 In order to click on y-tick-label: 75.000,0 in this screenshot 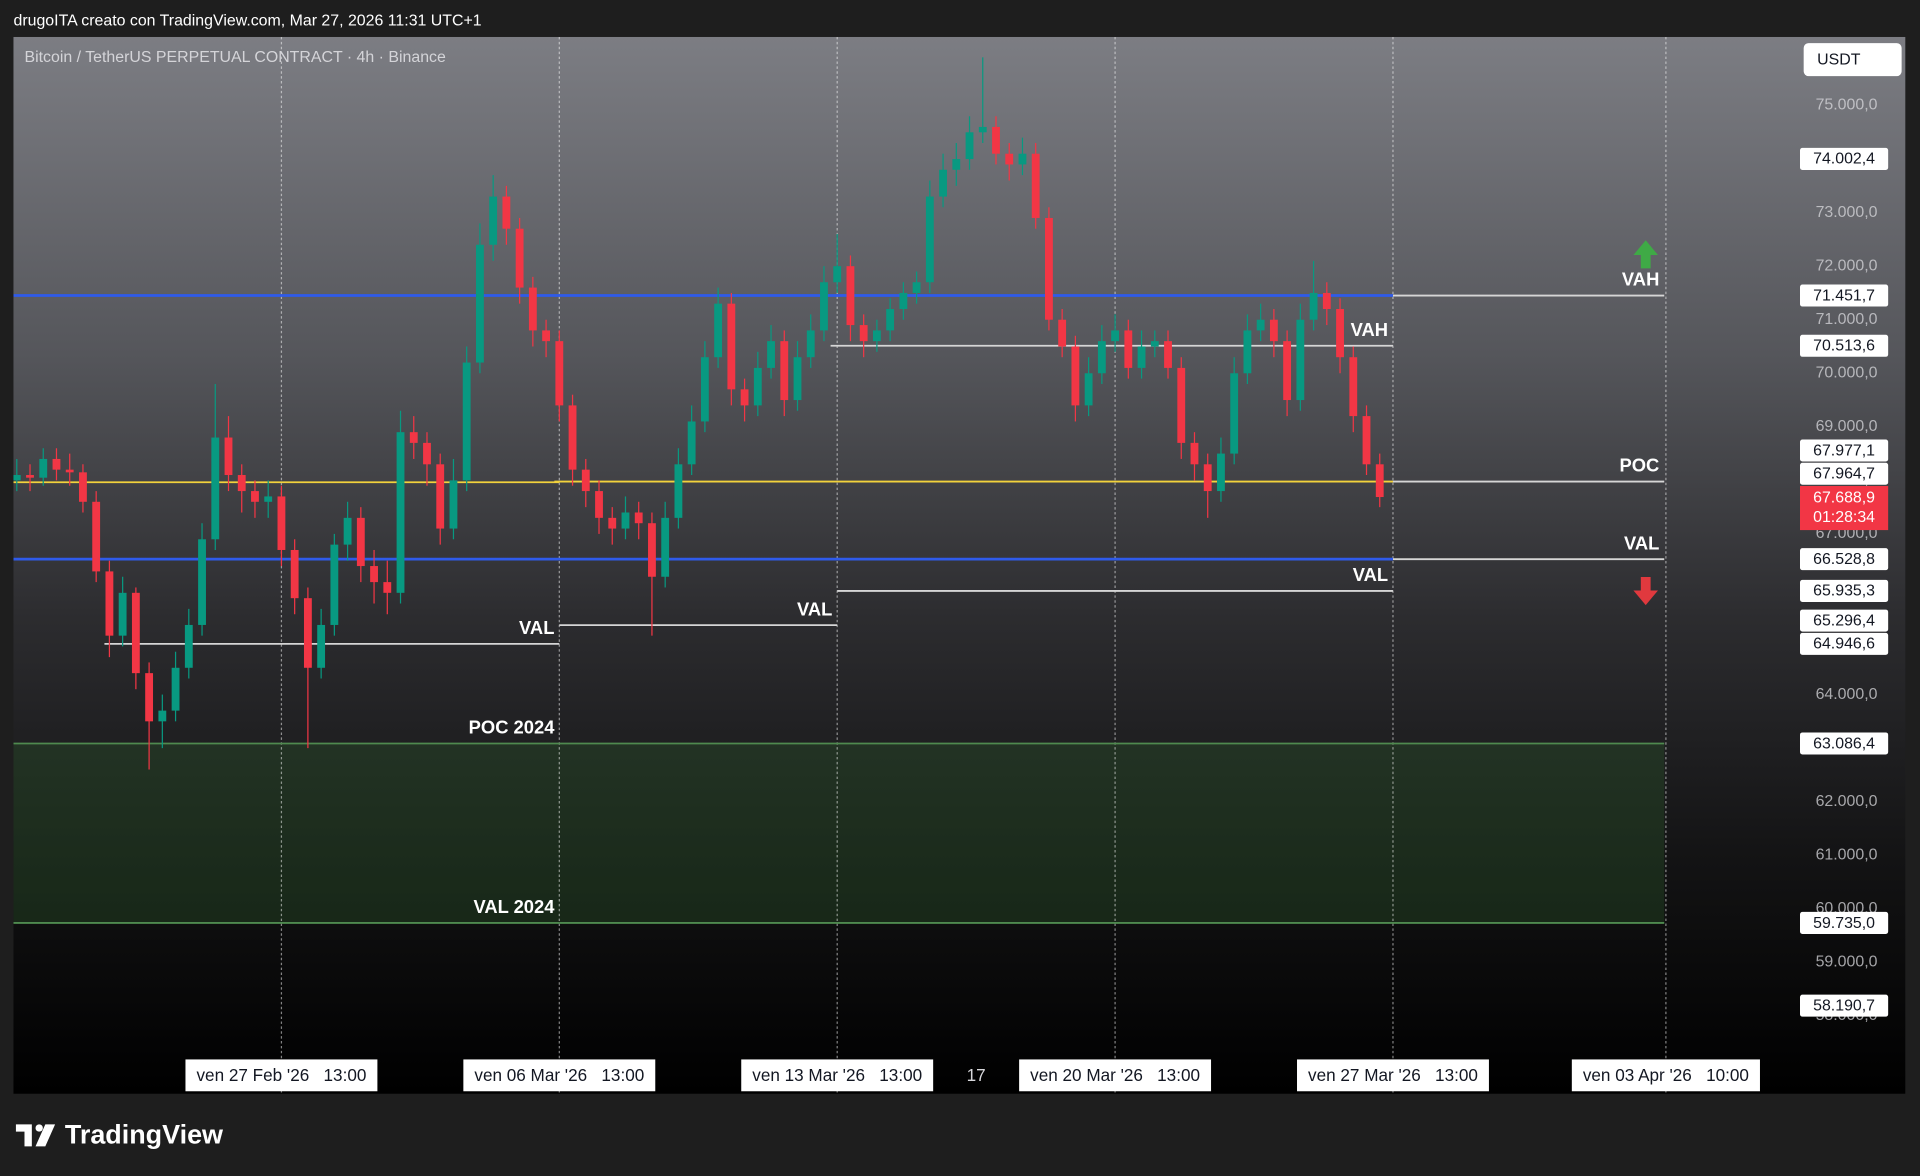, I will do `click(1847, 105)`.